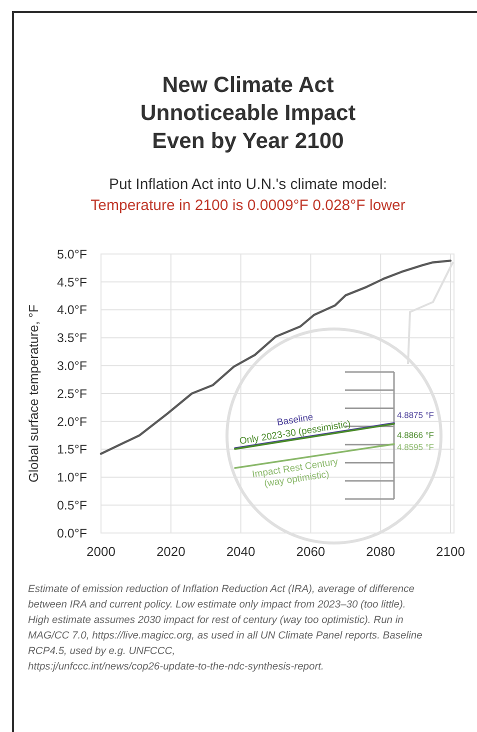  What do you see at coordinates (72, 365) in the screenshot?
I see `y-tick-label: 3.0°F` at bounding box center [72, 365].